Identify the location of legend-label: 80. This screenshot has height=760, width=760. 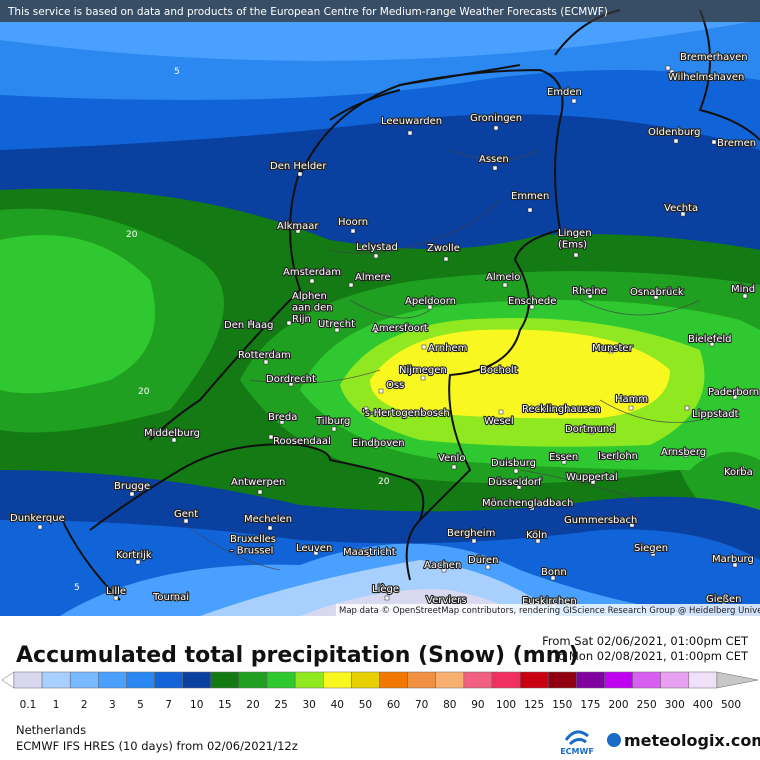
(449, 705).